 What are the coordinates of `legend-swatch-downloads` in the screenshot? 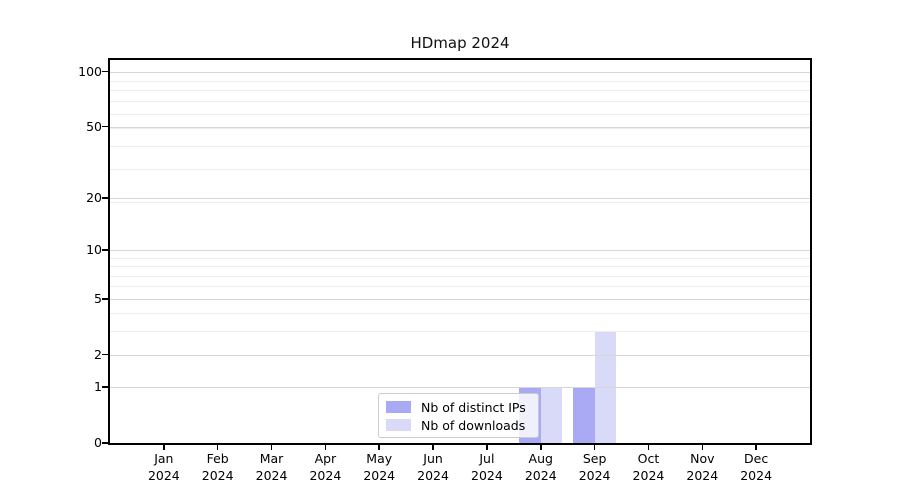 It's located at (398, 425).